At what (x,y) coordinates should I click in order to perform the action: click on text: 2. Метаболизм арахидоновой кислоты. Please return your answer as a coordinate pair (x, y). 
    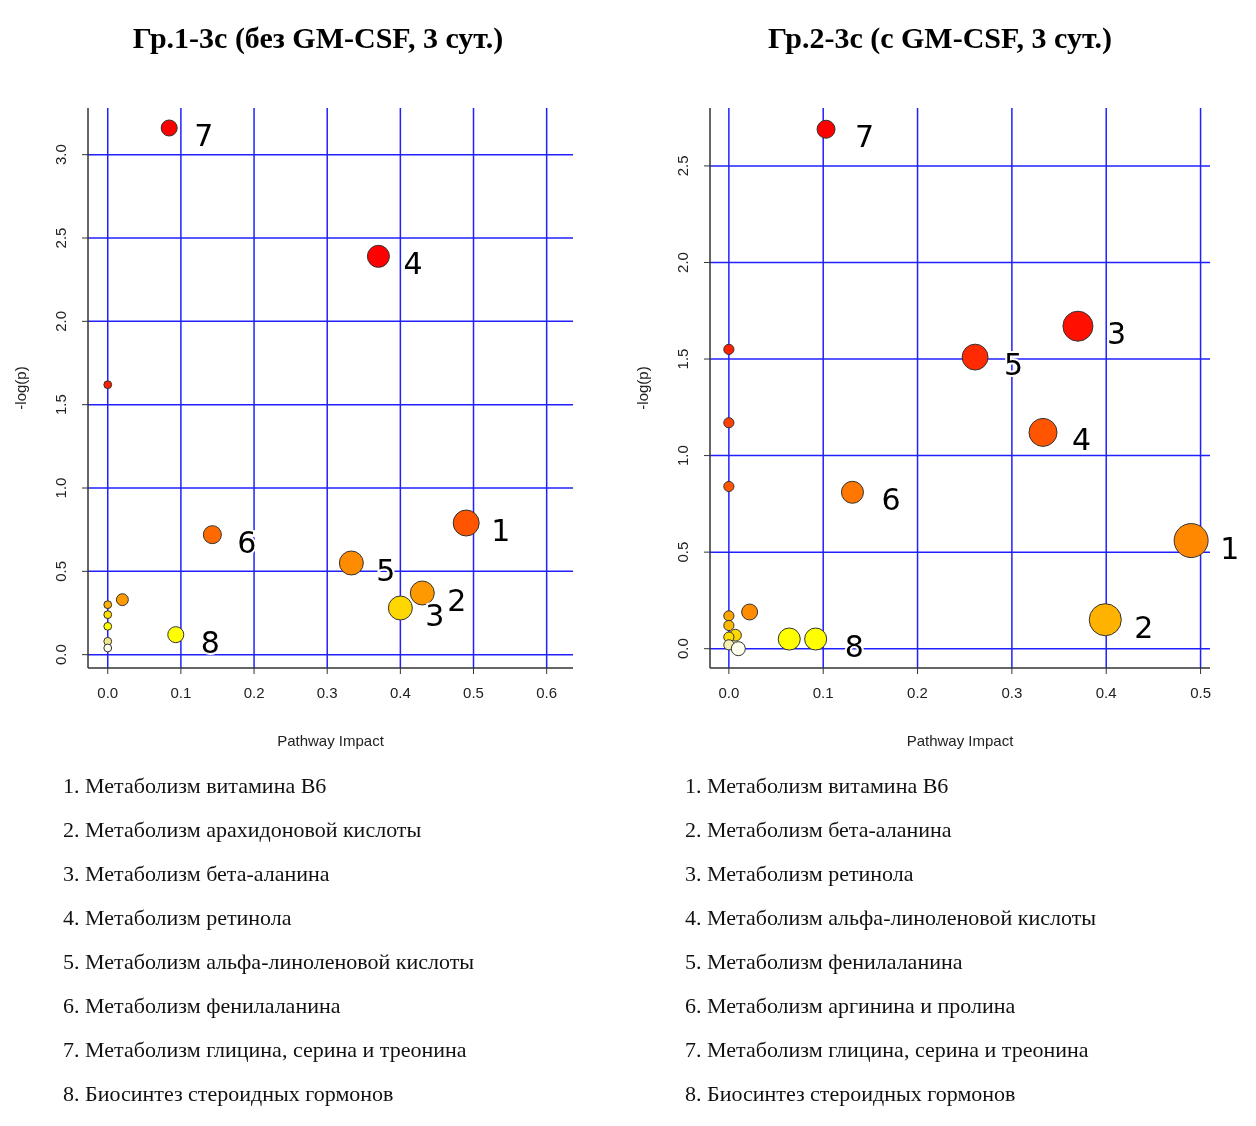
    Looking at the image, I should click on (242, 829).